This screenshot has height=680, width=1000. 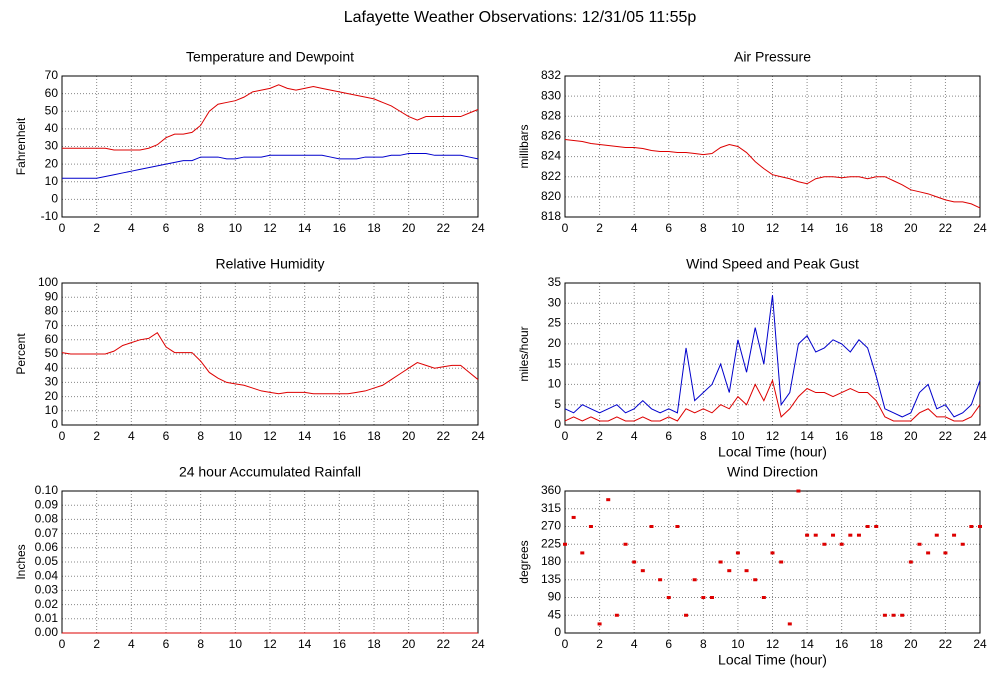 I want to click on y-tick-label: 0.04, so click(x=47, y=575).